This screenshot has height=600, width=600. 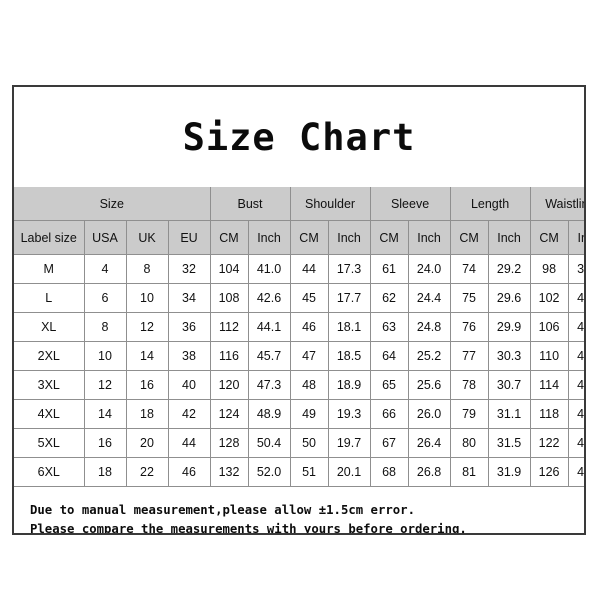 I want to click on measurement-cell: 18.1, so click(x=349, y=327).